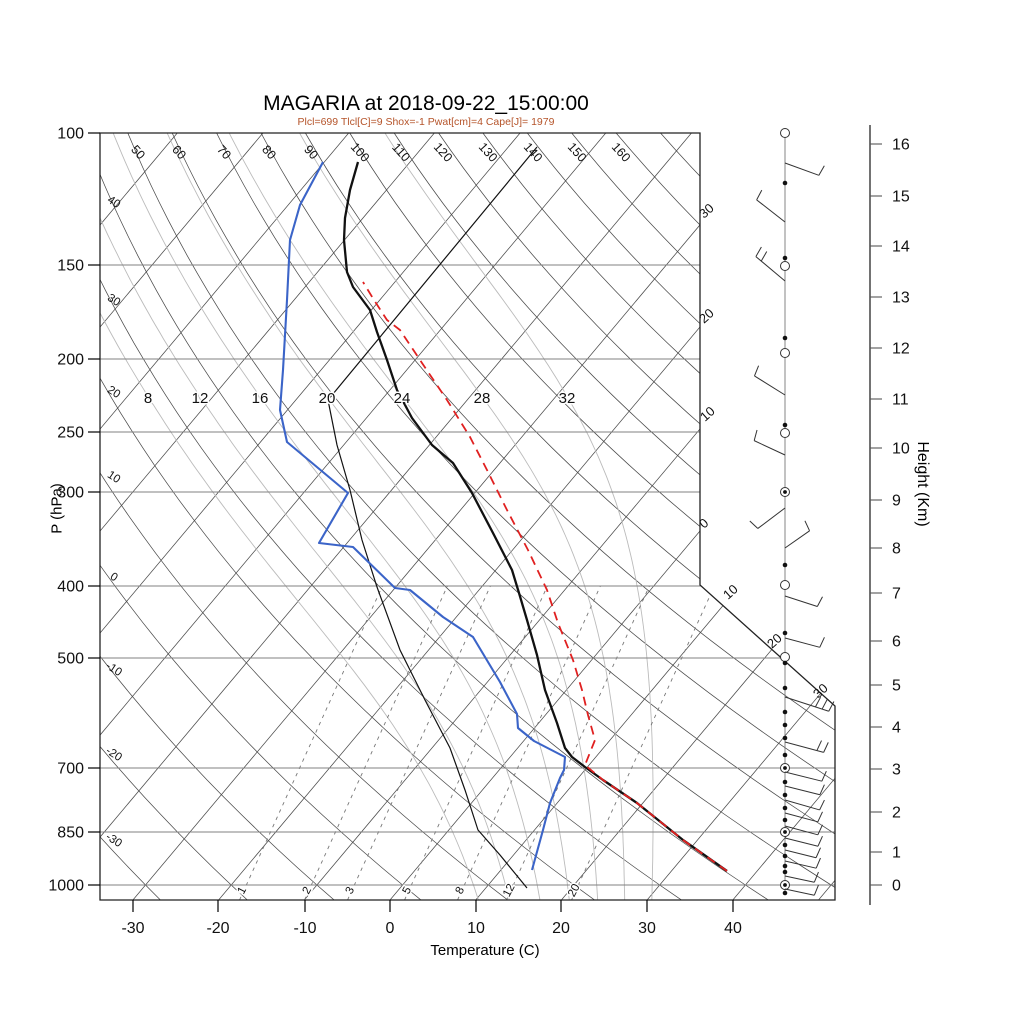 The height and width of the screenshot is (1024, 1024). I want to click on height-tick-label: 3, so click(896, 770).